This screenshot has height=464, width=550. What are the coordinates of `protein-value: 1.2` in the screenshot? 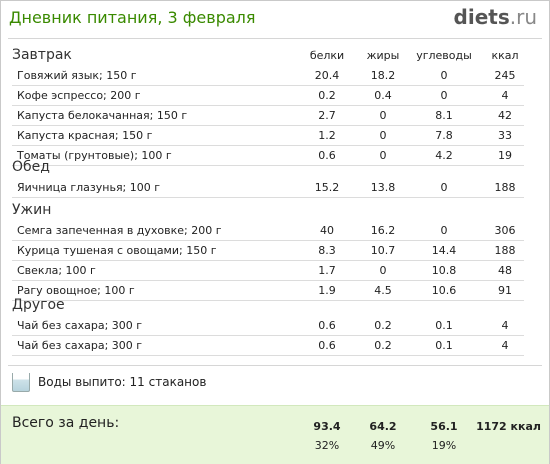 It's located at (327, 135).